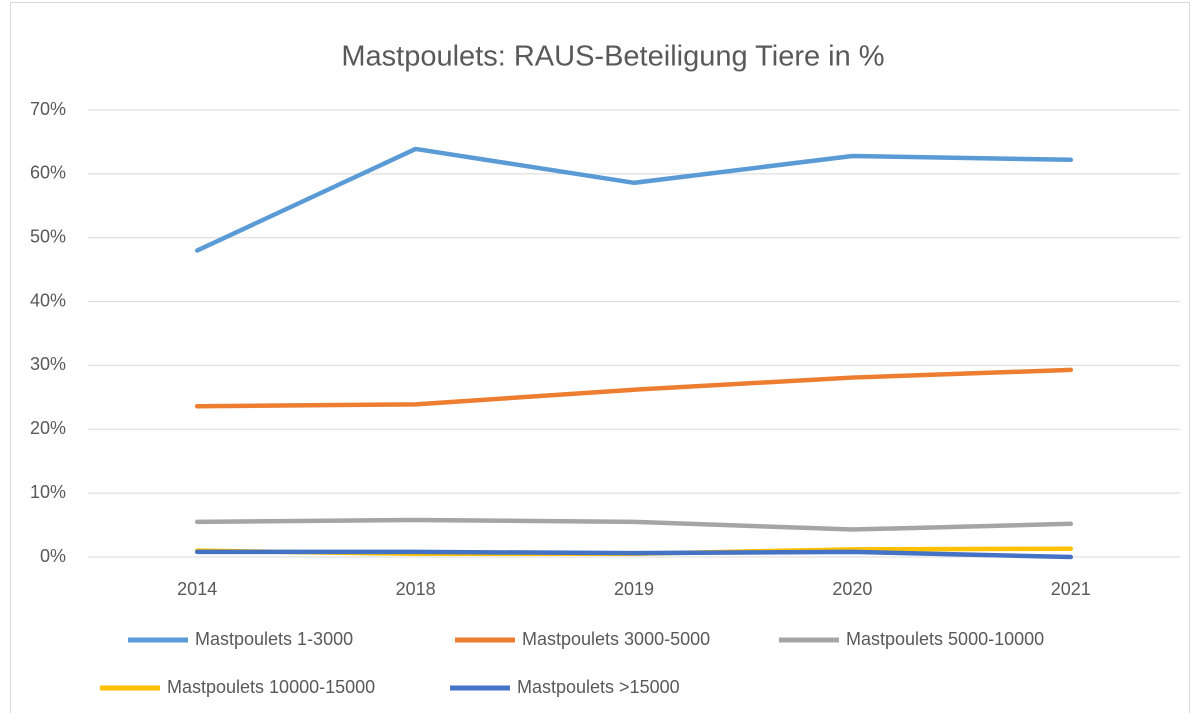 The image size is (1198, 713). What do you see at coordinates (634, 589) in the screenshot?
I see `x-tick-label: 2019` at bounding box center [634, 589].